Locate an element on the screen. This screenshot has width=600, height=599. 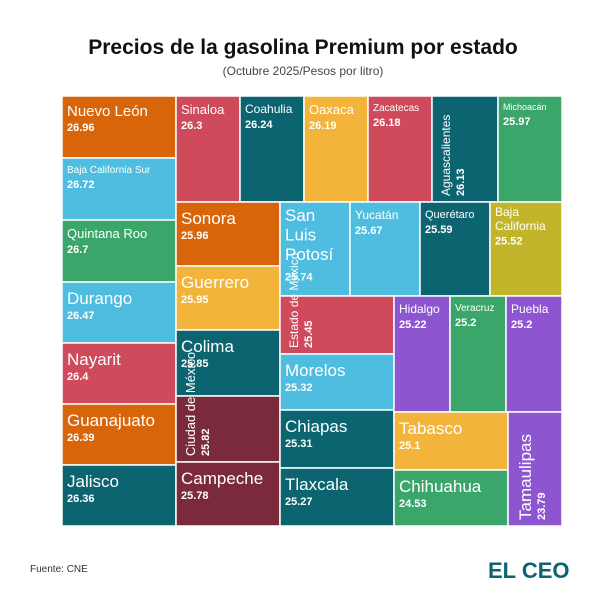
tile-label: Campeche is located at coordinates (222, 478).